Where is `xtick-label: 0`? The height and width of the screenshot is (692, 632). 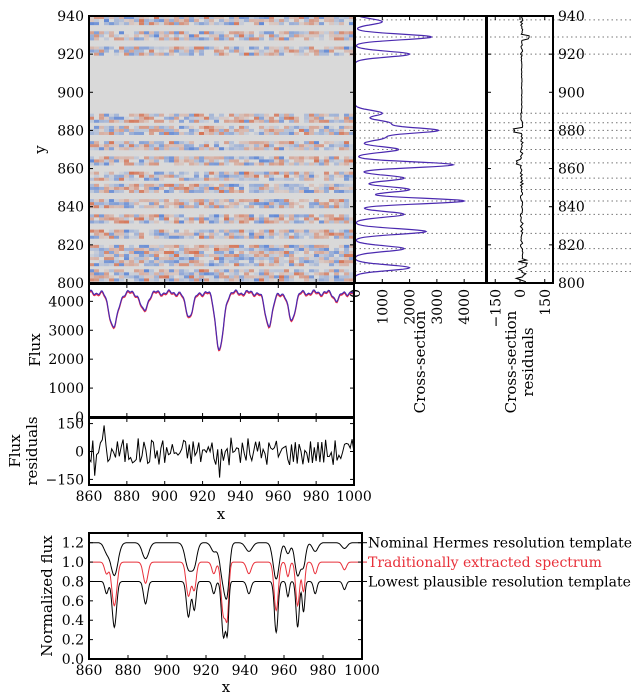 xtick-label: 0 is located at coordinates (521, 293).